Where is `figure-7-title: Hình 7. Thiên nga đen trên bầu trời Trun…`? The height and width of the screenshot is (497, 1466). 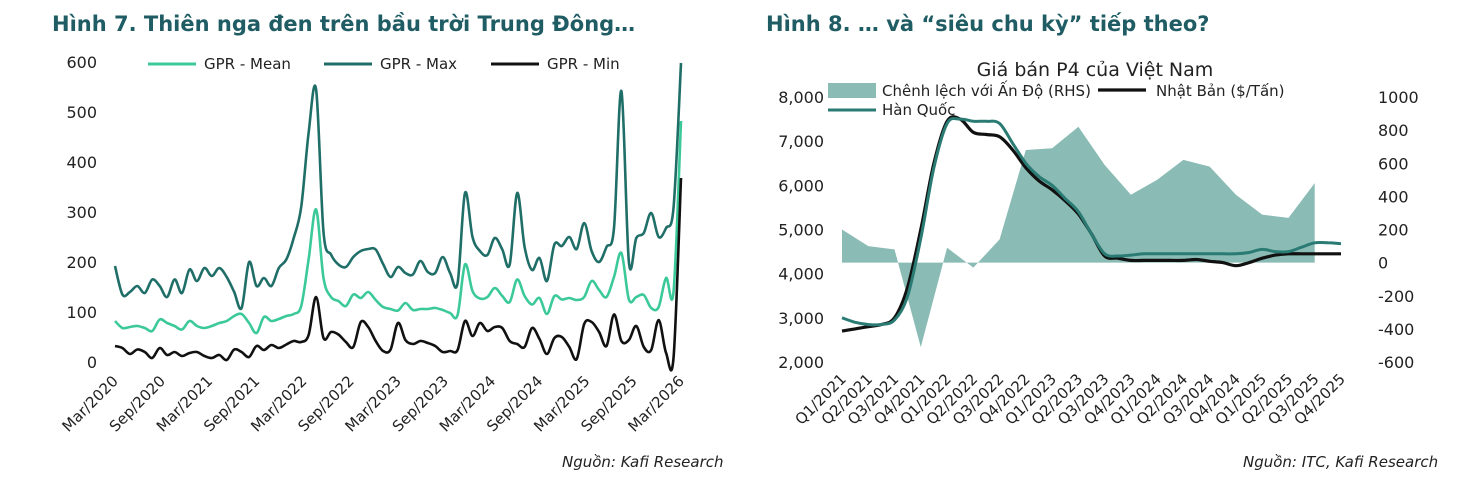
figure-7-title: Hình 7. Thiên nga đen trên bầu trời Trun… is located at coordinates (344, 24).